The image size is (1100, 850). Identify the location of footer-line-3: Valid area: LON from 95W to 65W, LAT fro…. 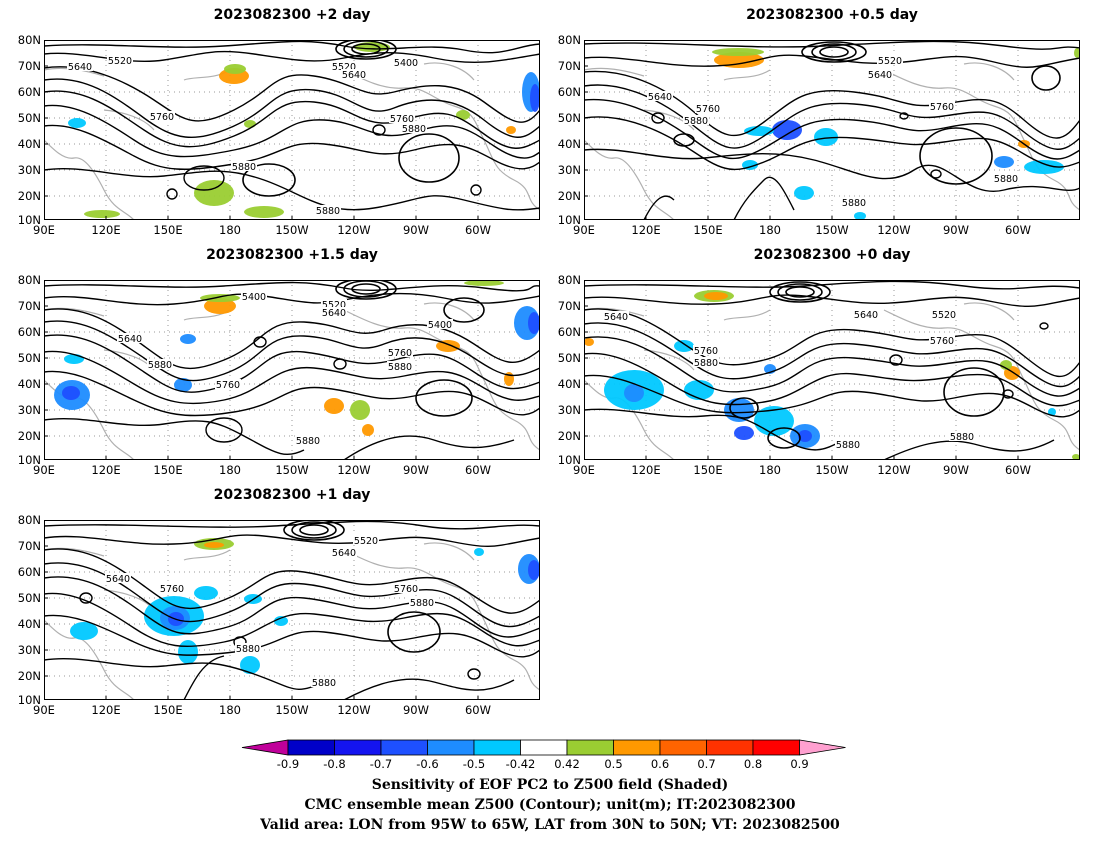
(550, 825).